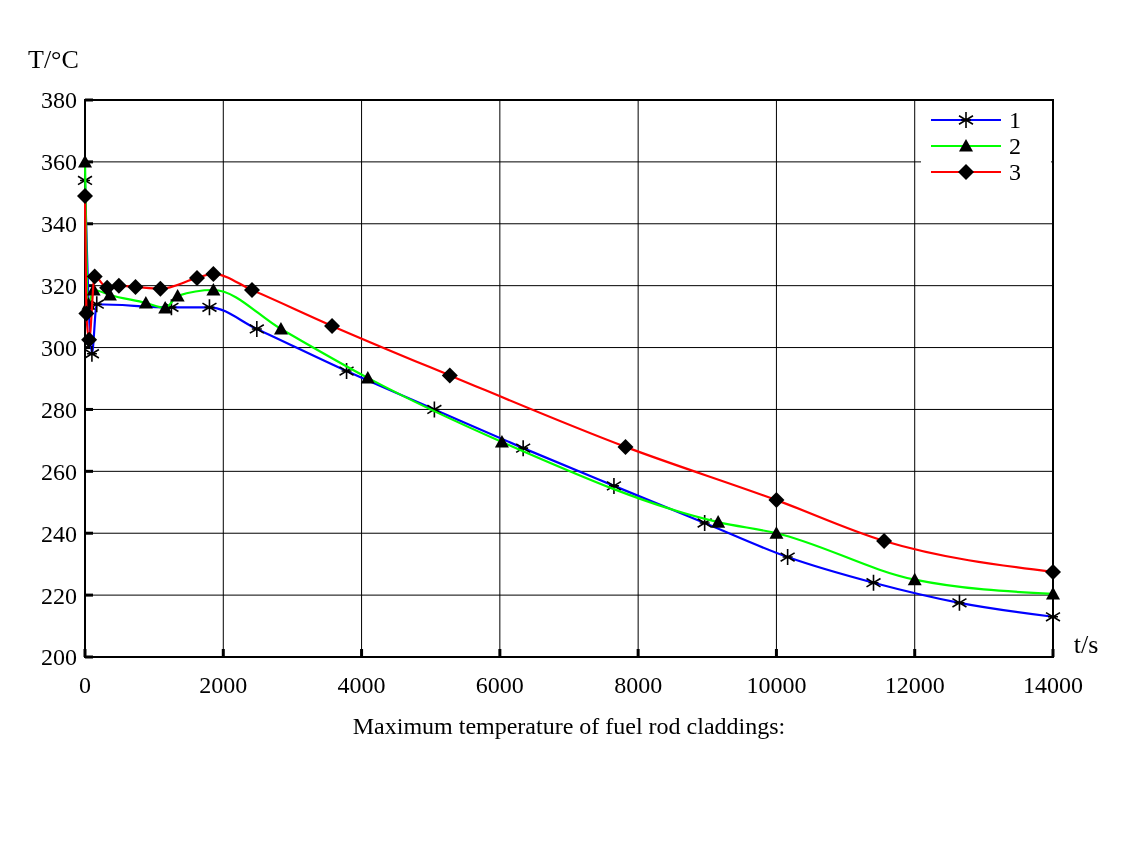 The height and width of the screenshot is (844, 1125). I want to click on x-tick-label: 8000, so click(638, 685).